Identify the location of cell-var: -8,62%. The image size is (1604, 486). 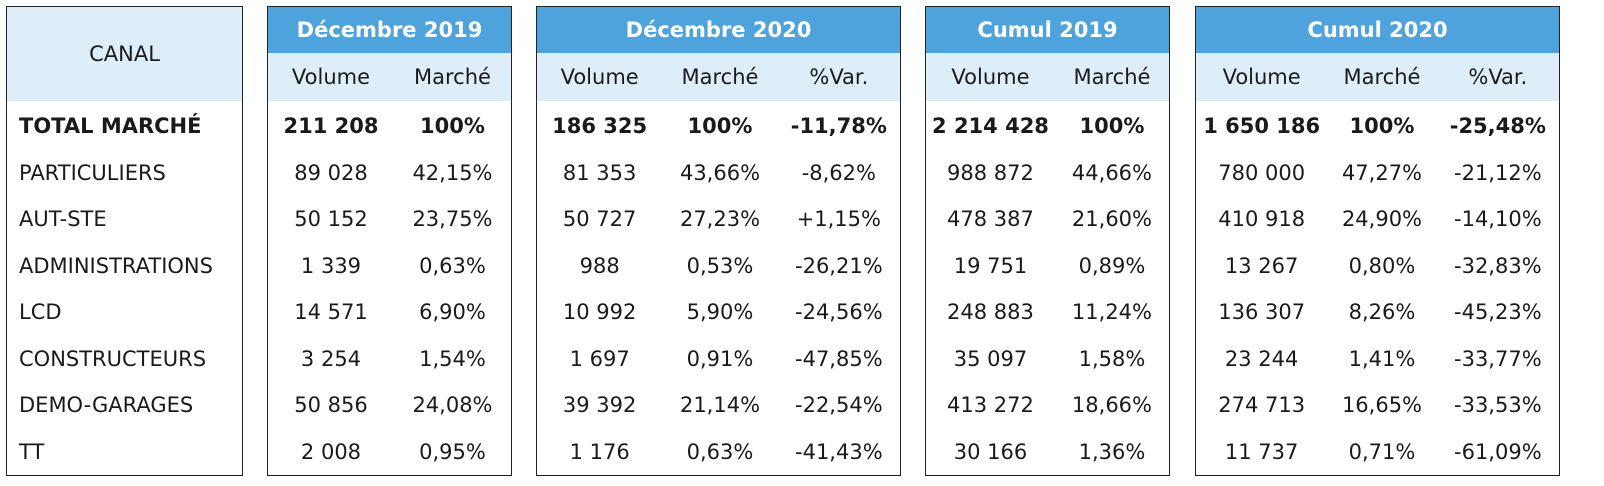
(838, 172).